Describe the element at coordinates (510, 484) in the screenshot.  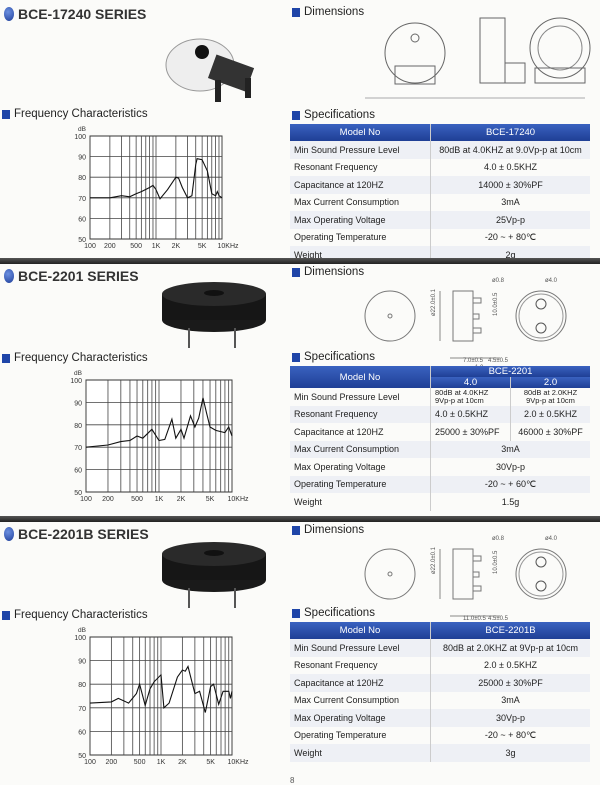
I see `row-value: -20 ~ + 60℃` at that location.